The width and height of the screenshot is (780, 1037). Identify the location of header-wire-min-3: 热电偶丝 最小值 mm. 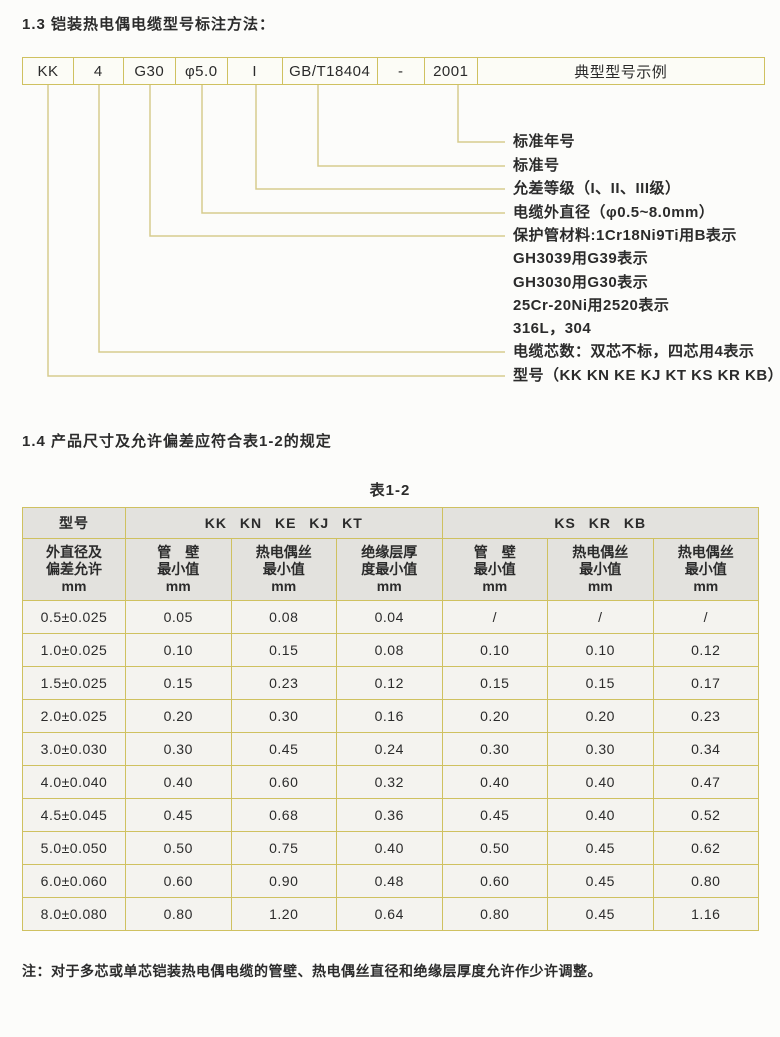
(706, 569).